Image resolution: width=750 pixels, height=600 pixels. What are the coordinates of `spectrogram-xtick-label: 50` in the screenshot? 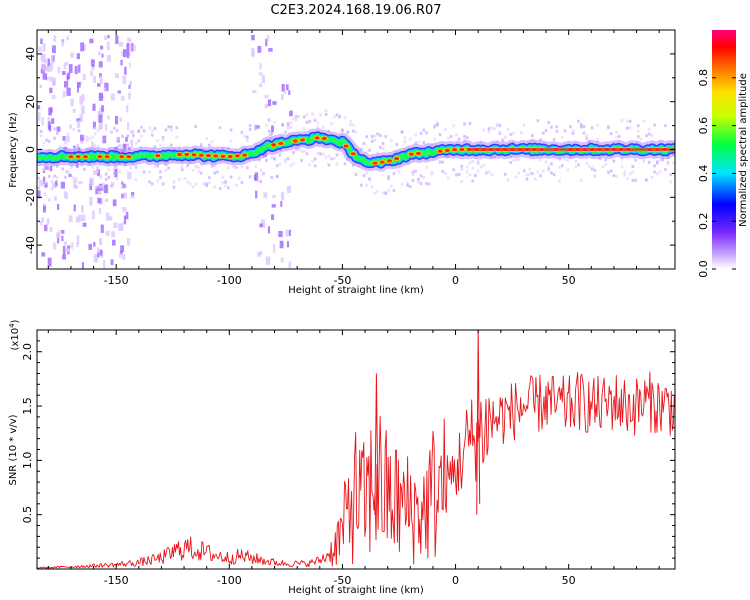 It's located at (569, 280).